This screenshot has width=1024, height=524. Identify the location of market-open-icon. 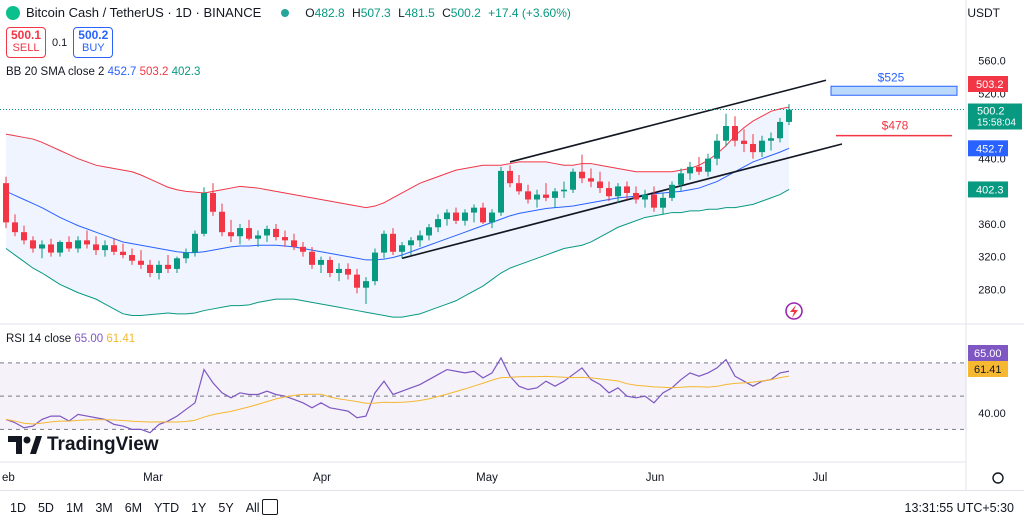
(285, 12).